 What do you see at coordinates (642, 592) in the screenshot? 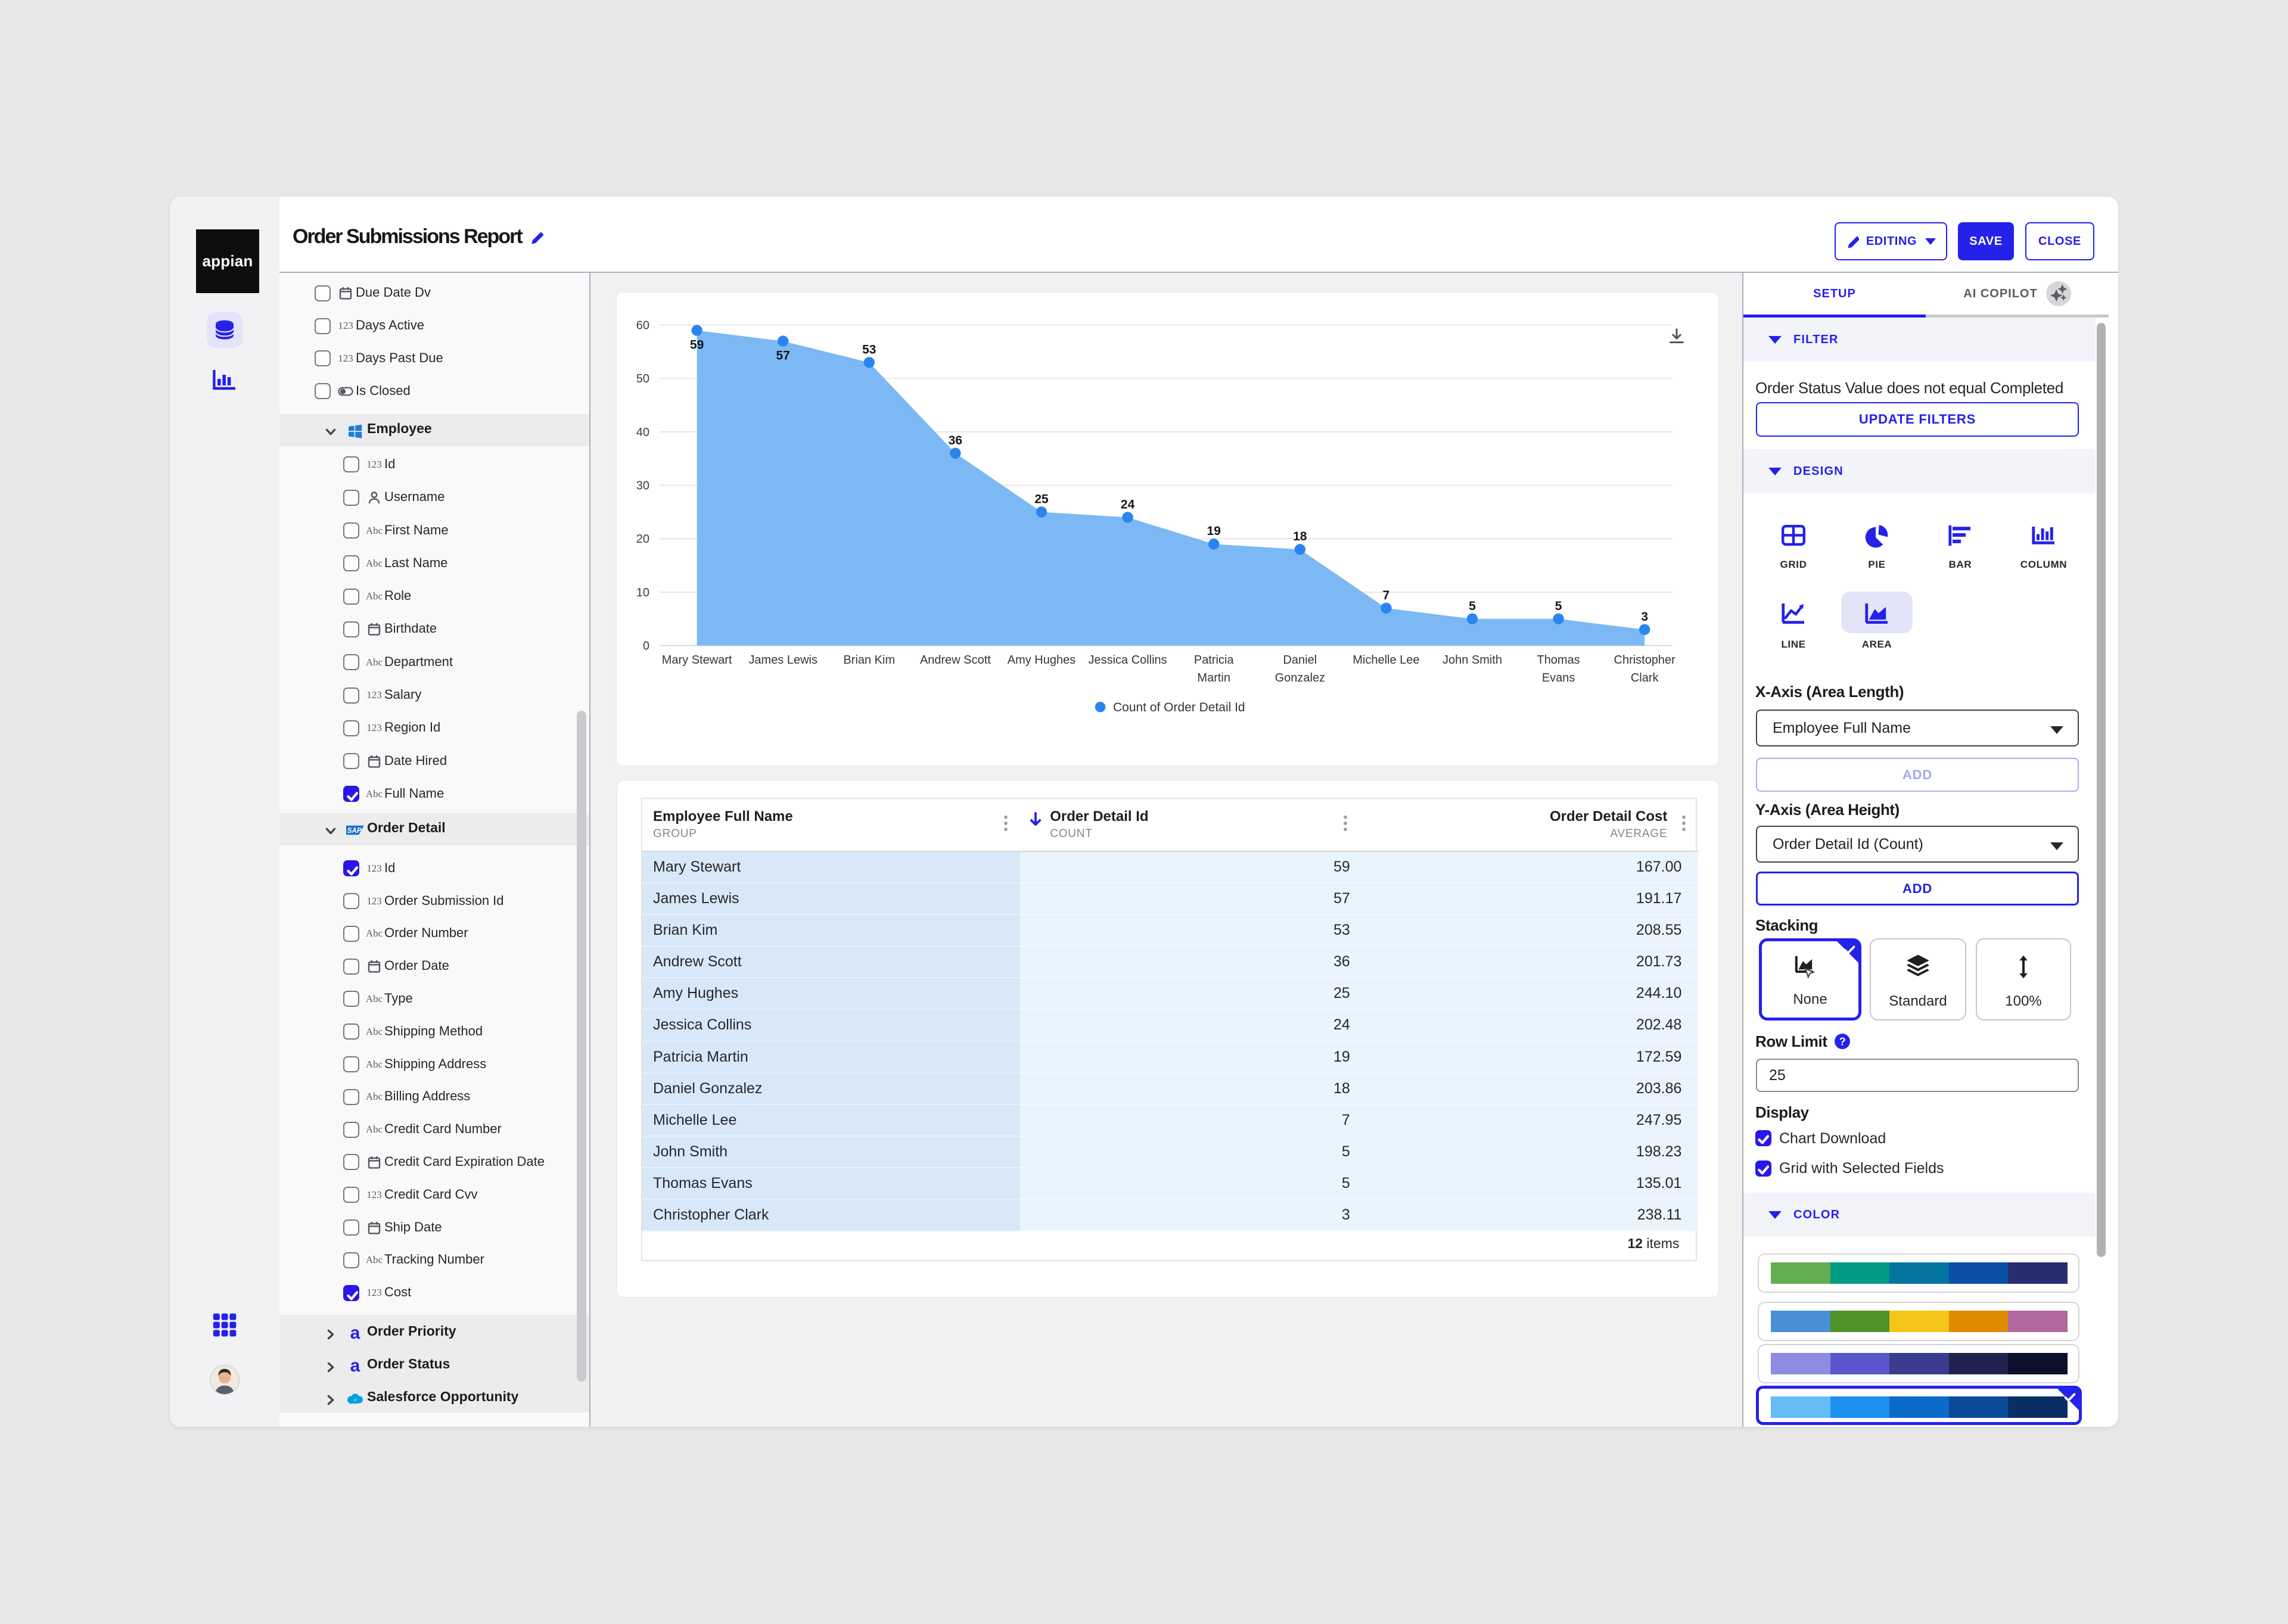
I see `svg-text: 10` at bounding box center [642, 592].